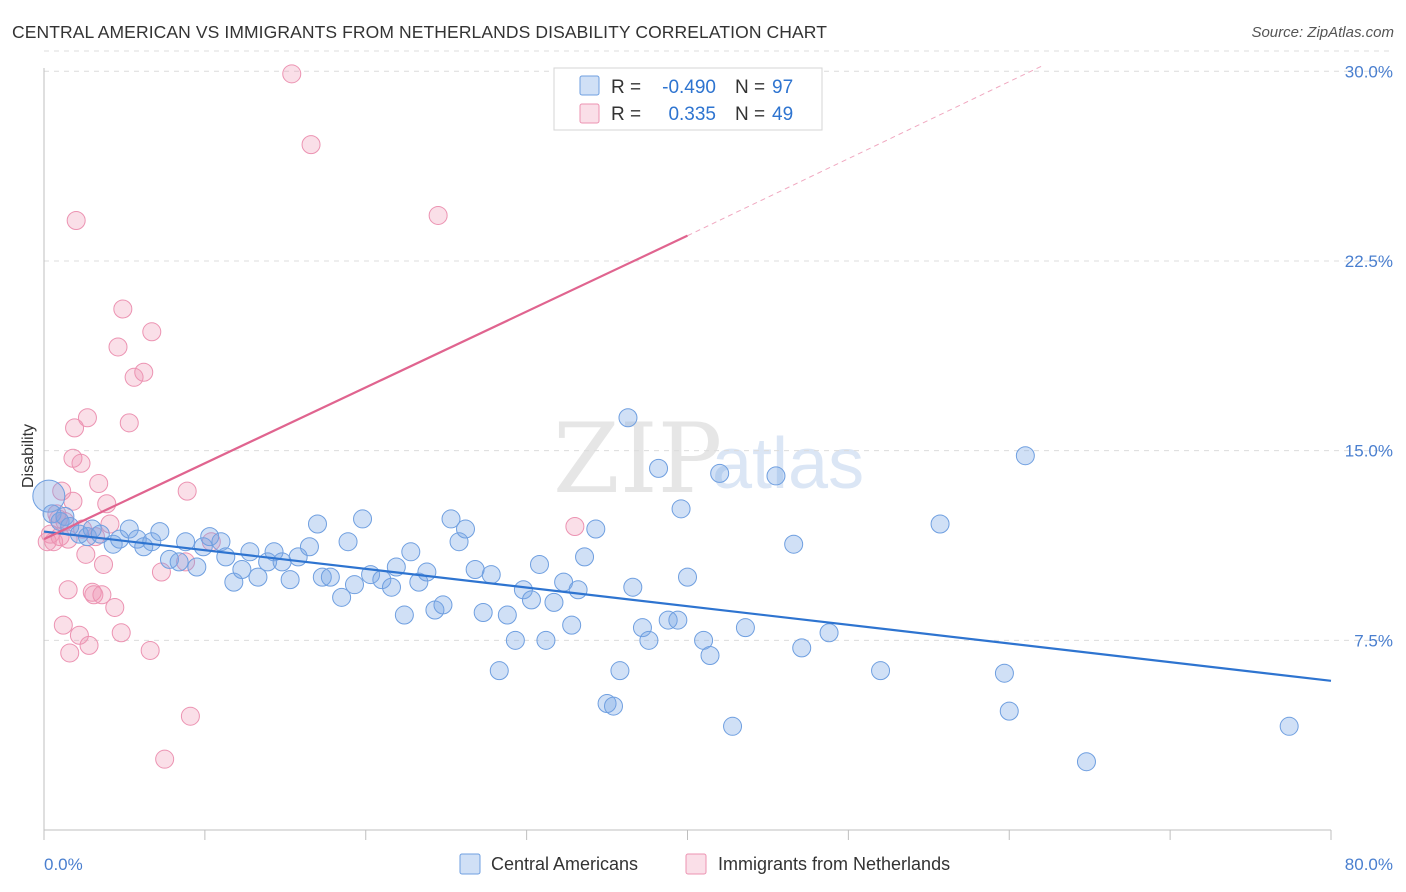  What do you see at coordinates (692, 114) in the screenshot?
I see `legend-r-value-2: 0.335` at bounding box center [692, 114].